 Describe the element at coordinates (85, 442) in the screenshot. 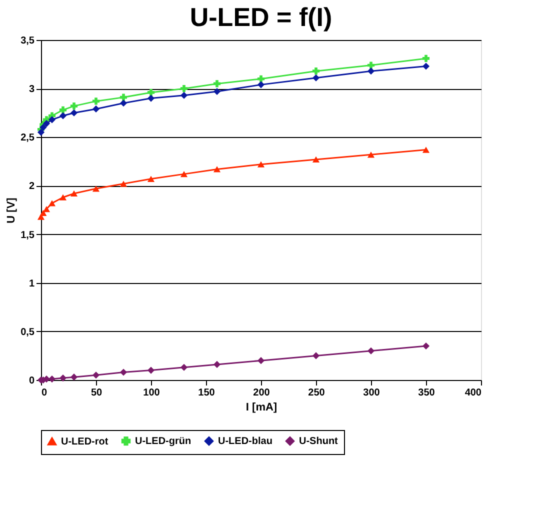

I see `legend-label: U-LED-rot` at that location.